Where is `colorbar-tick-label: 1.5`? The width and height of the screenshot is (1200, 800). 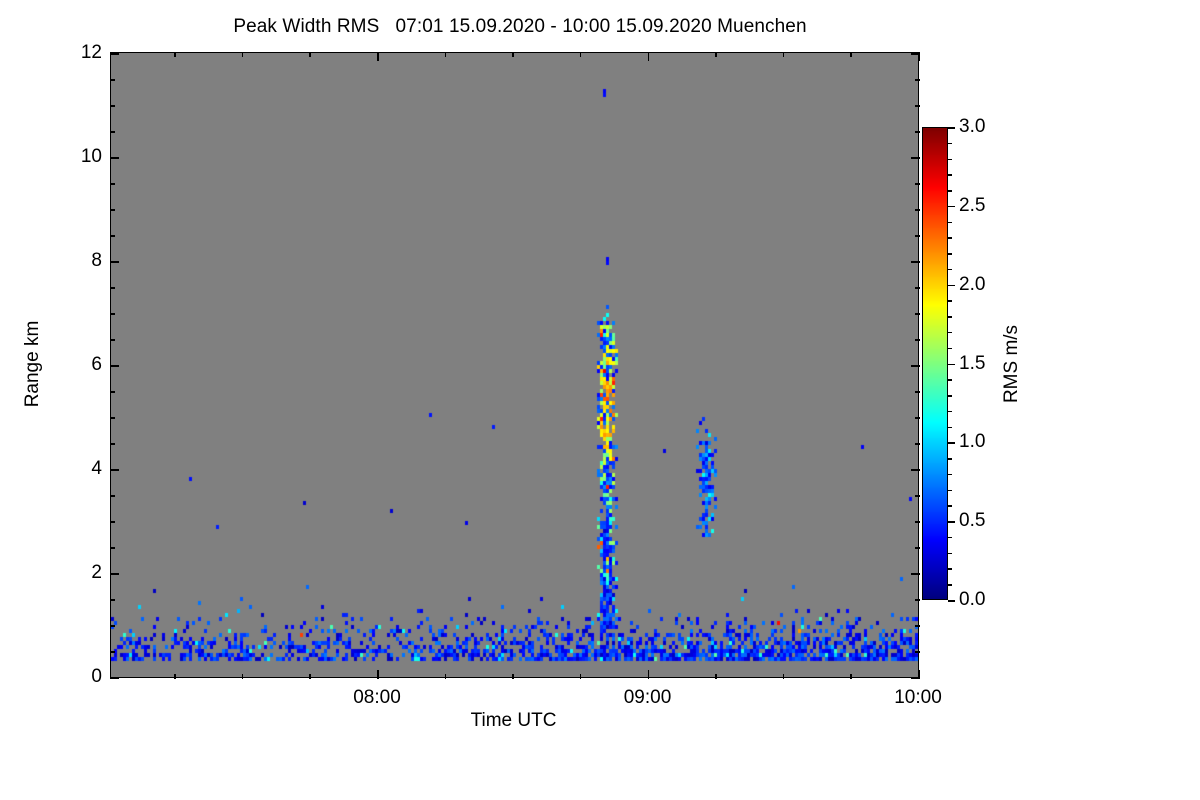
colorbar-tick-label: 1.5 is located at coordinates (972, 363).